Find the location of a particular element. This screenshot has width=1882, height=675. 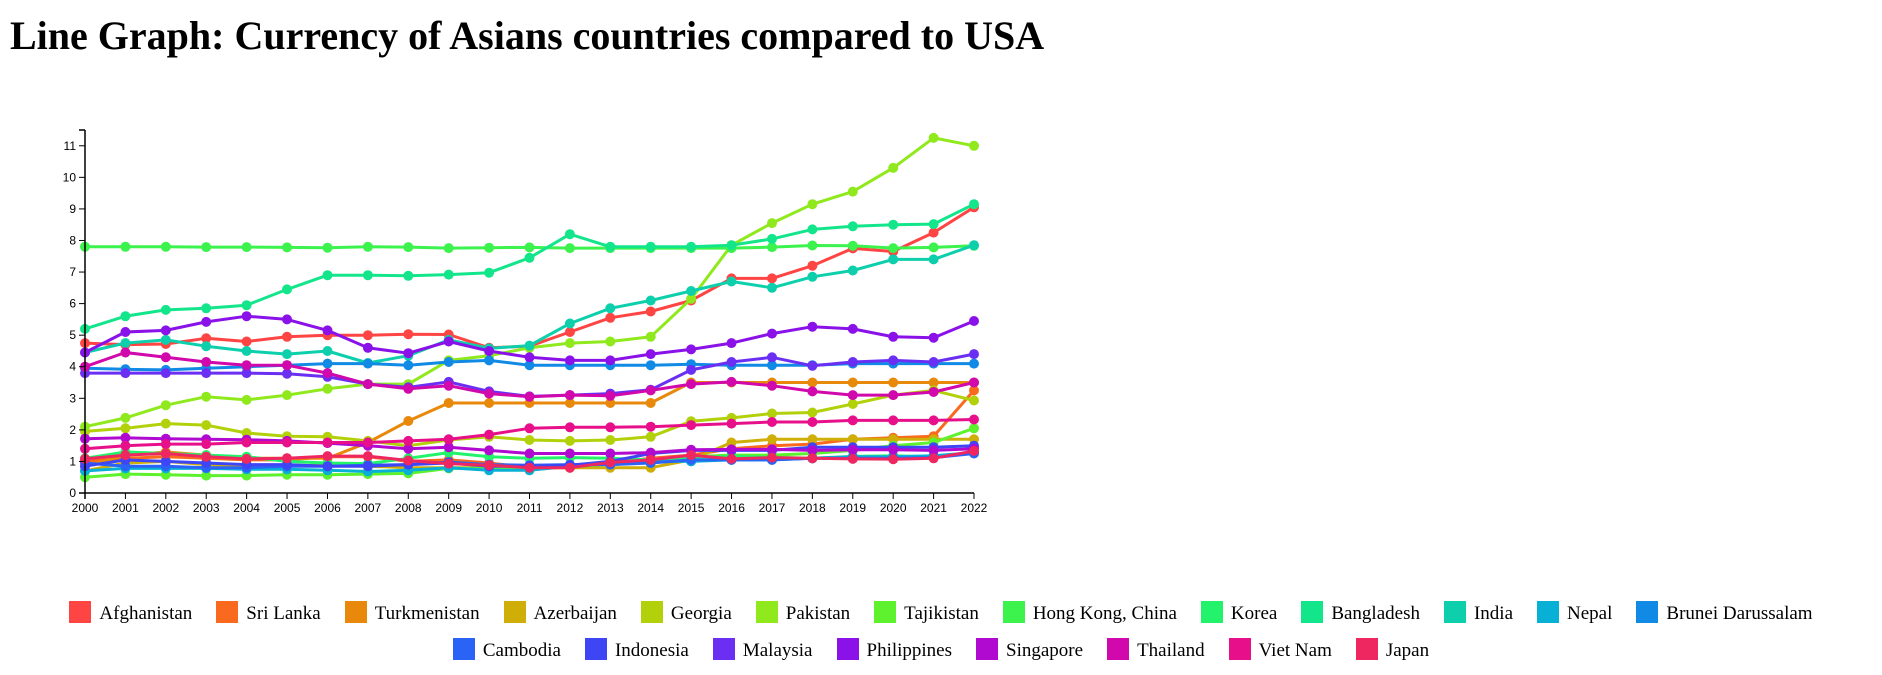

legend-item: Thailand is located at coordinates (1156, 650).